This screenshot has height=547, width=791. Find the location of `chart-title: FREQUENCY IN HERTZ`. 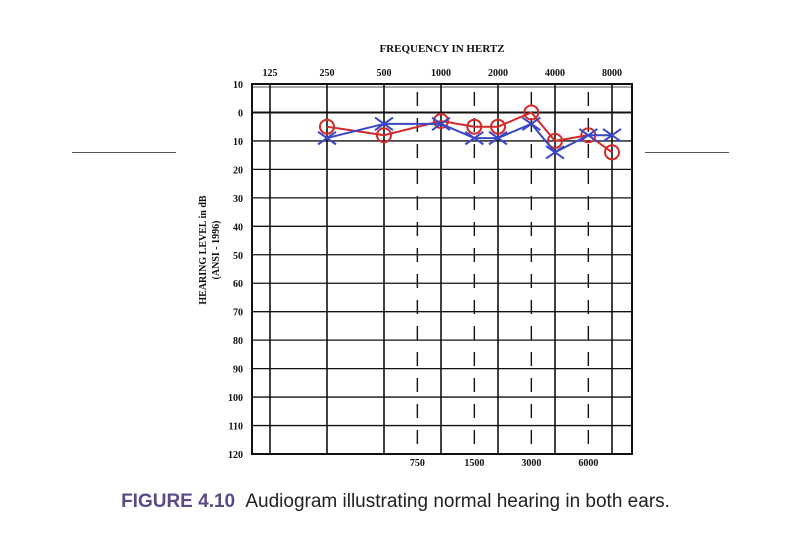

chart-title: FREQUENCY IN HERTZ is located at coordinates (441, 49).